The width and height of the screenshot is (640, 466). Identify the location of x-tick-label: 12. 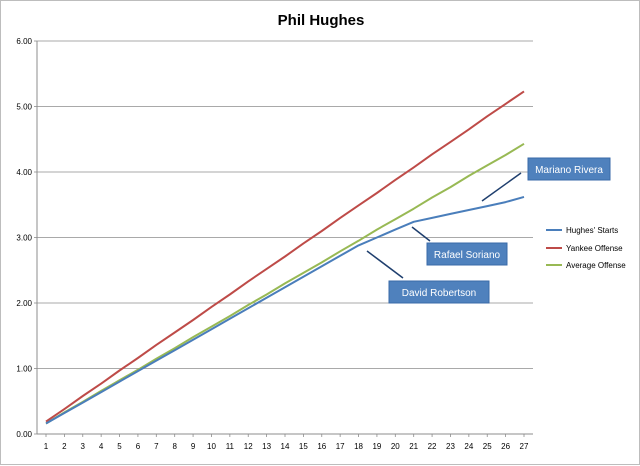
(248, 446).